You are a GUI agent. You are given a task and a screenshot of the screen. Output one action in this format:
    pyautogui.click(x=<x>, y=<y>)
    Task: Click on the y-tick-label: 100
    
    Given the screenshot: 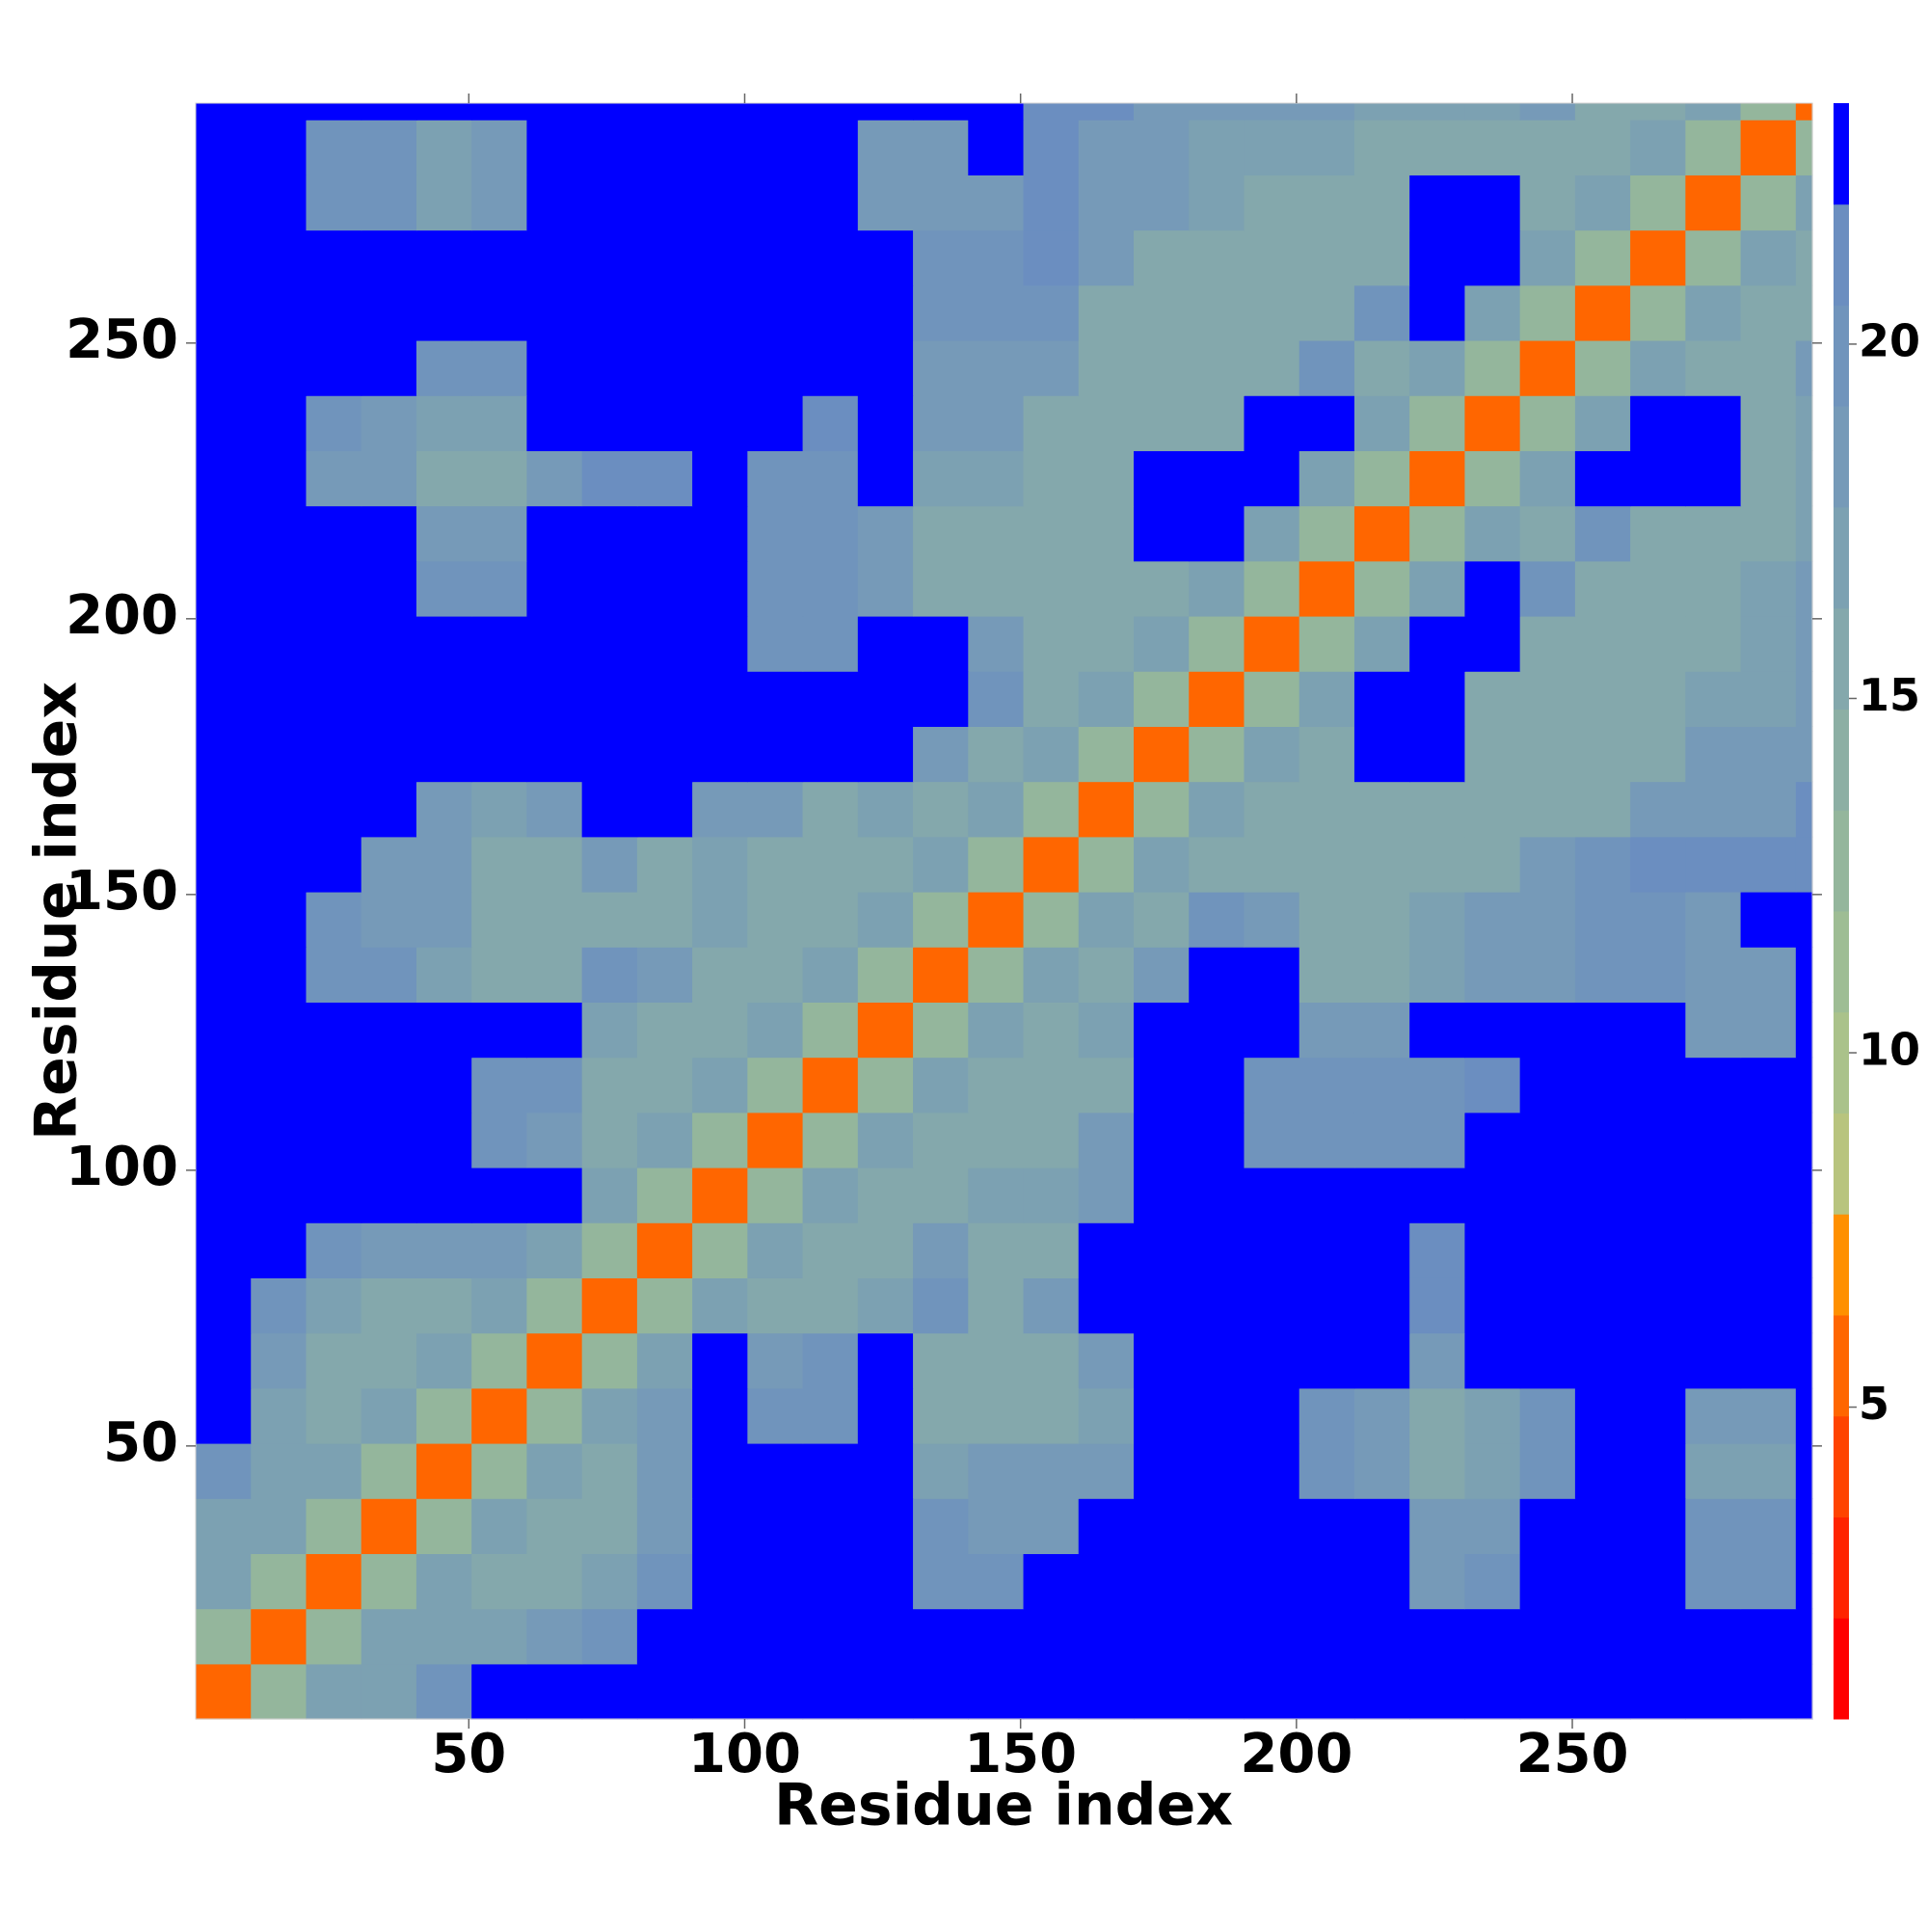 What is the action you would take?
    pyautogui.click(x=122, y=1167)
    